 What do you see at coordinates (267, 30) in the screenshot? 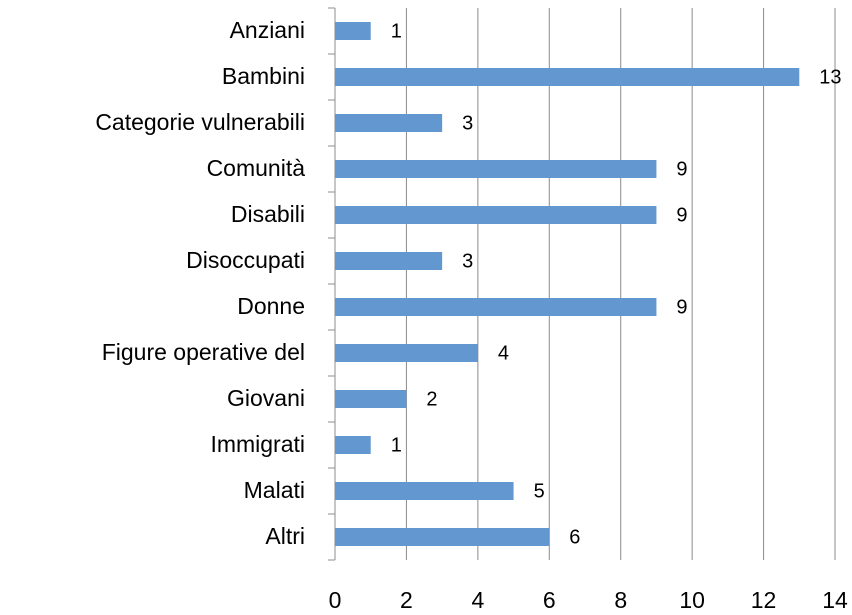
I see `y-tick-label: Anziani` at bounding box center [267, 30].